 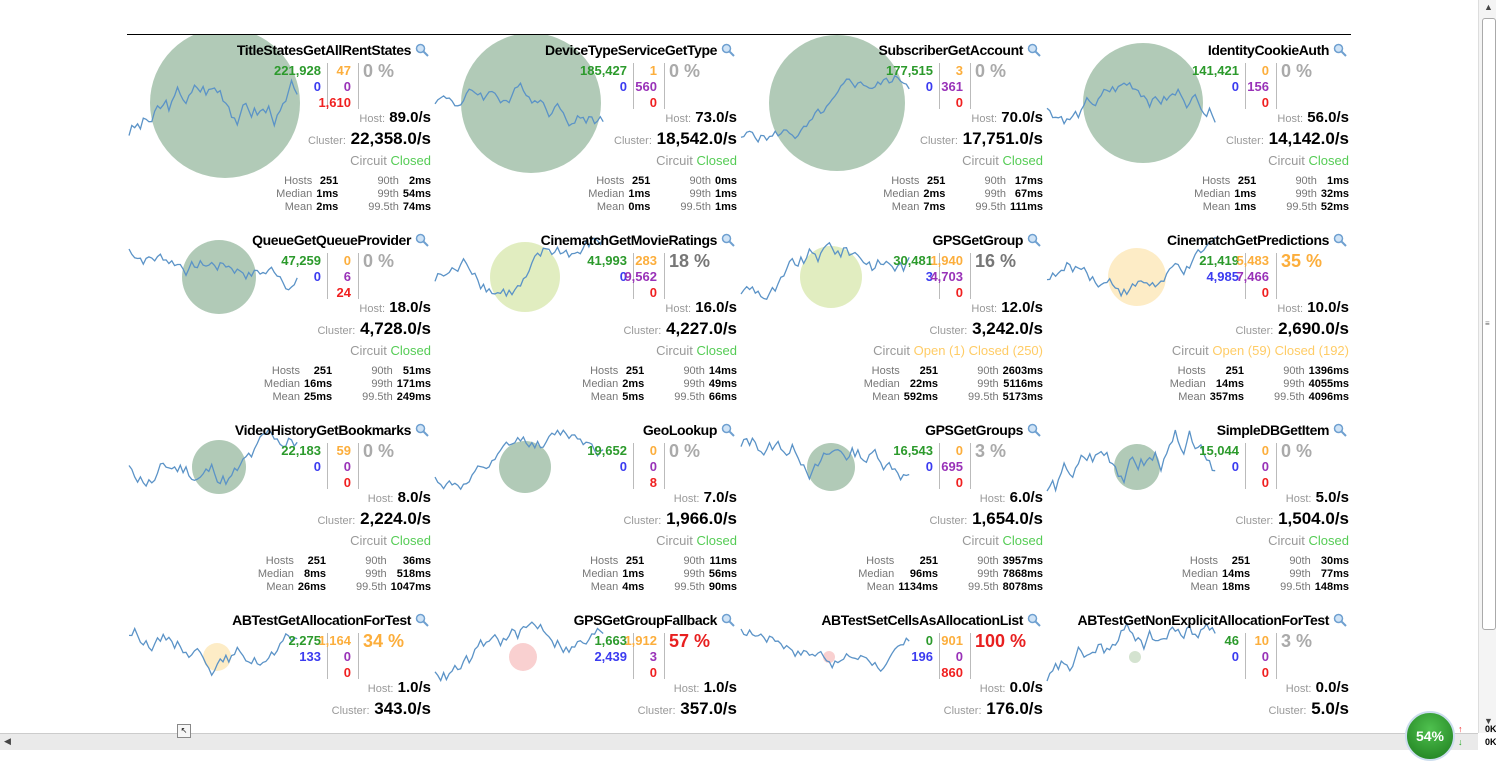 What do you see at coordinates (1488, 7) in the screenshot?
I see `scroll-up-arrow-icon: ▲` at bounding box center [1488, 7].